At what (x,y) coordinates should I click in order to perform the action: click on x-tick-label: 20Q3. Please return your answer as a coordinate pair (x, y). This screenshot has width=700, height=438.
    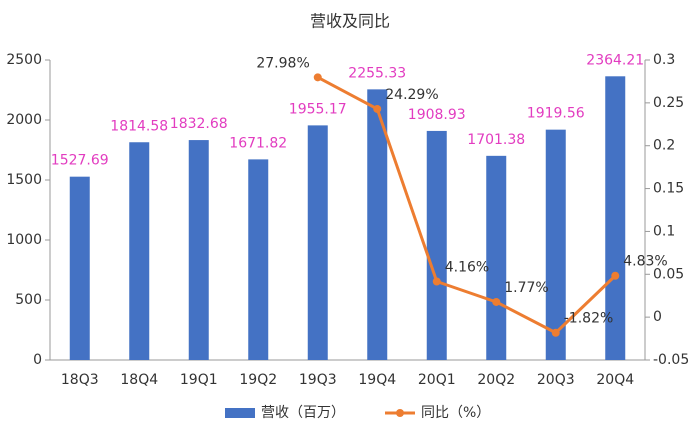
    Looking at the image, I should click on (556, 380).